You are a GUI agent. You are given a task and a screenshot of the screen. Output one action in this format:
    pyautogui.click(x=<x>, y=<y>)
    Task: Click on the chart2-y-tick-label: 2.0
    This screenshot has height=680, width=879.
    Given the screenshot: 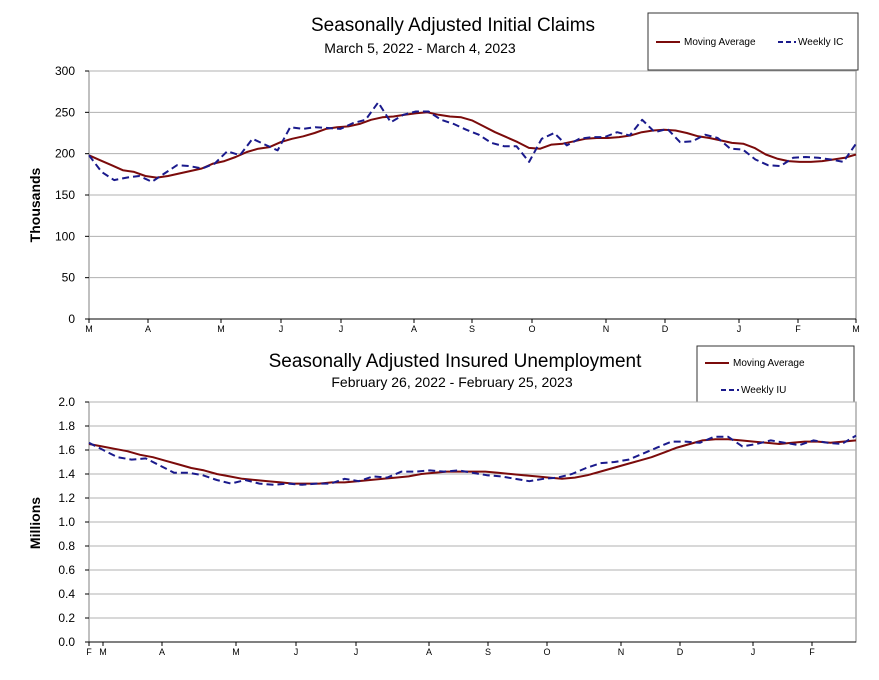 What is the action you would take?
    pyautogui.click(x=66, y=402)
    